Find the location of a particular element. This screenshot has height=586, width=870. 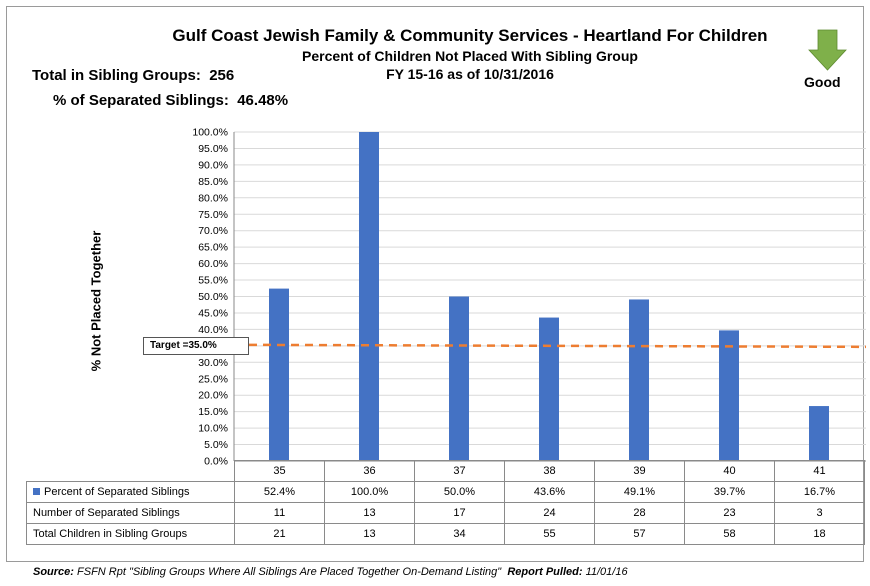

pct-value: 46.48% is located at coordinates (263, 100).